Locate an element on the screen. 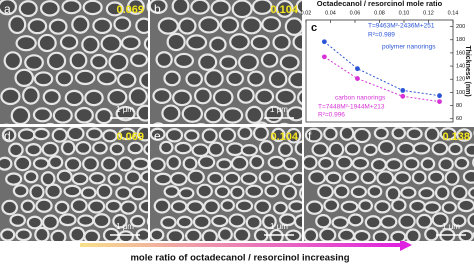  y-tick-label: 200 is located at coordinates (460, 27).